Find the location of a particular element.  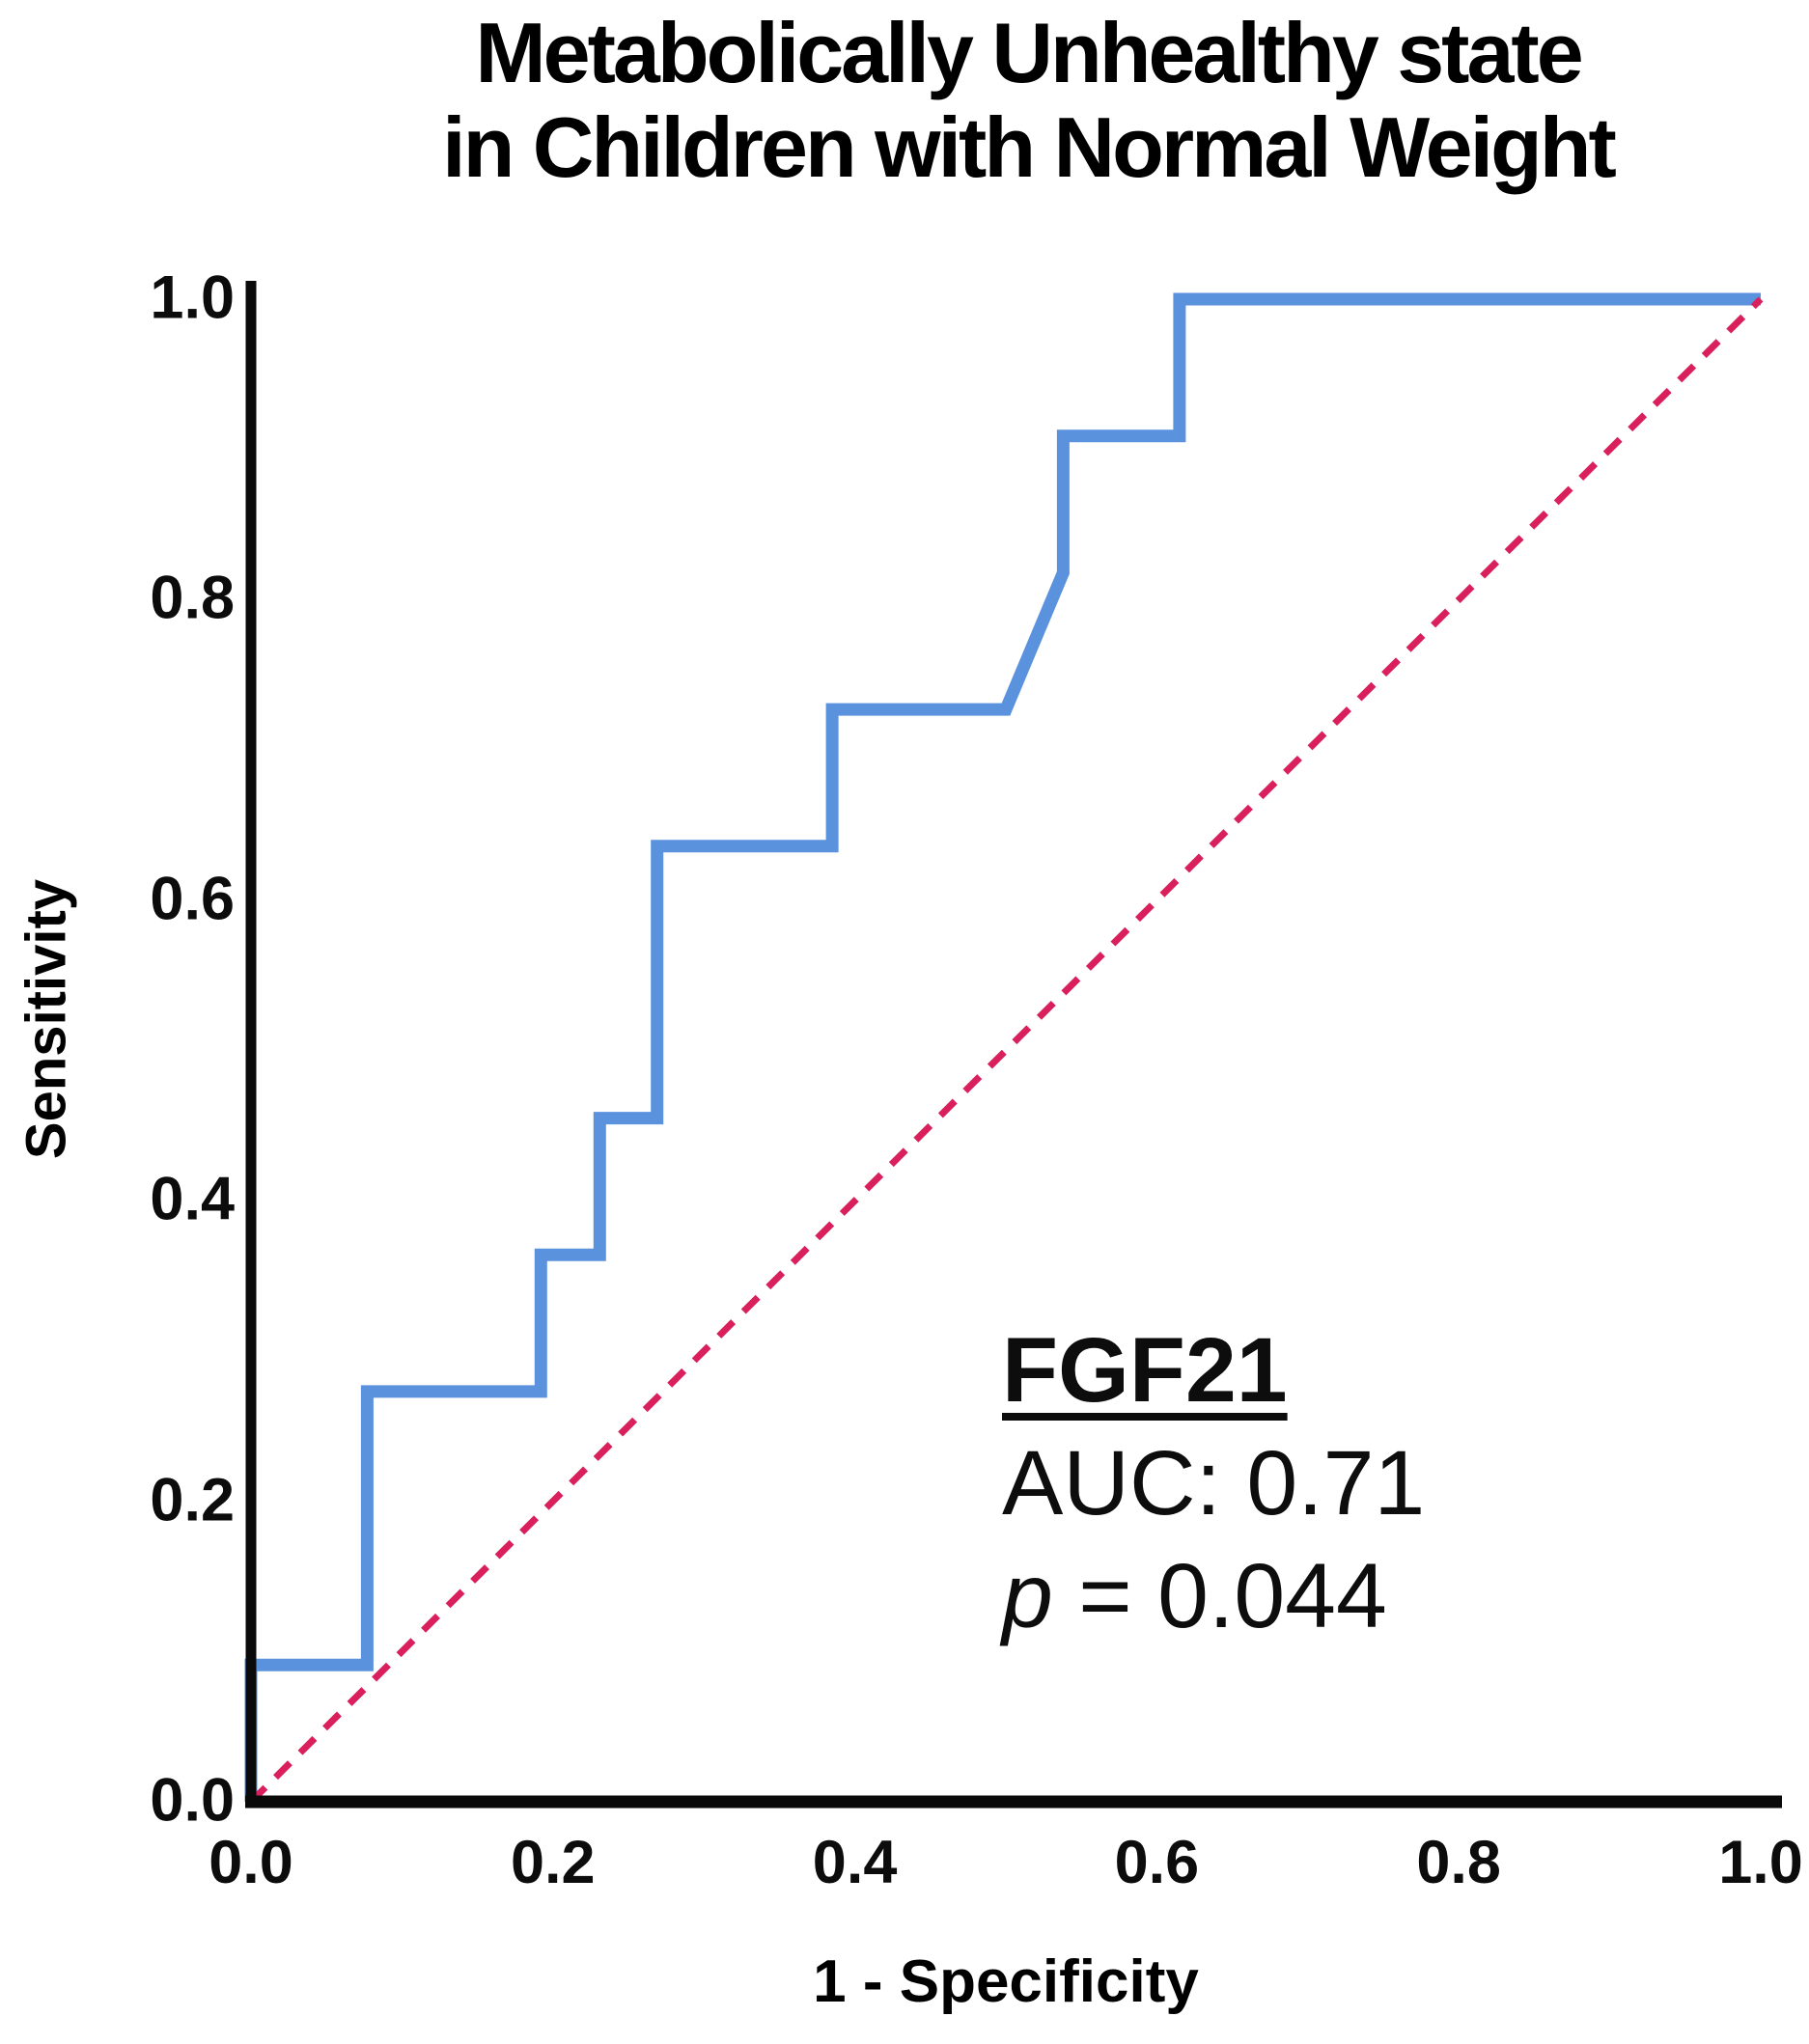

annotation-p-value: p = 0.044 is located at coordinates (1213, 1597).